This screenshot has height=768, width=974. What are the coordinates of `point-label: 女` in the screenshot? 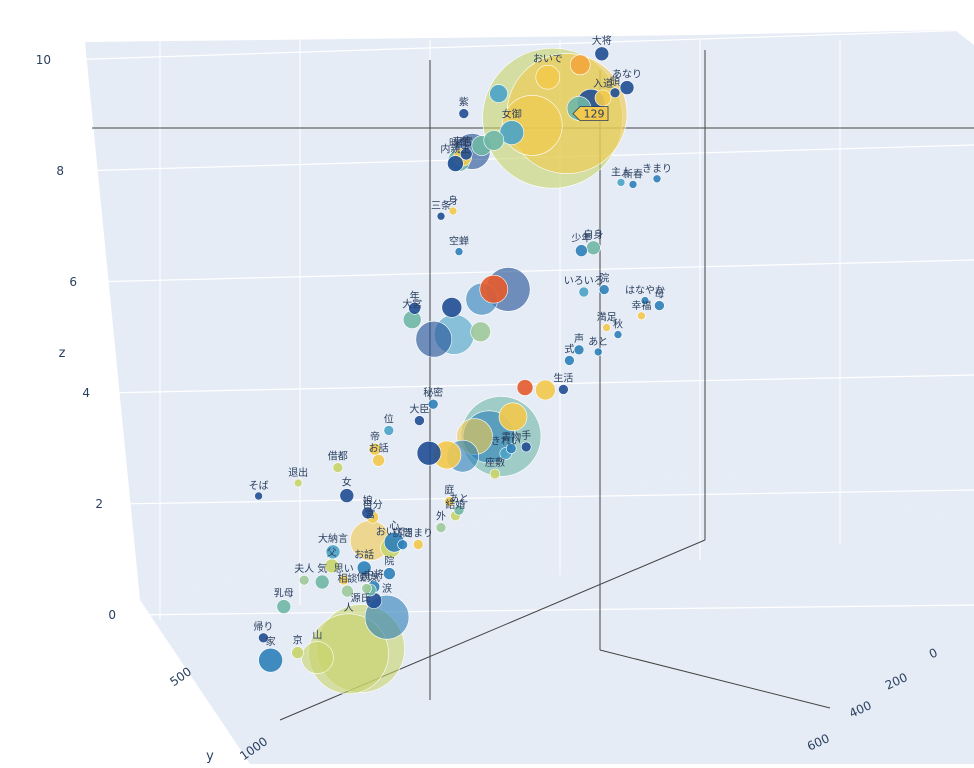 It's located at (347, 482).